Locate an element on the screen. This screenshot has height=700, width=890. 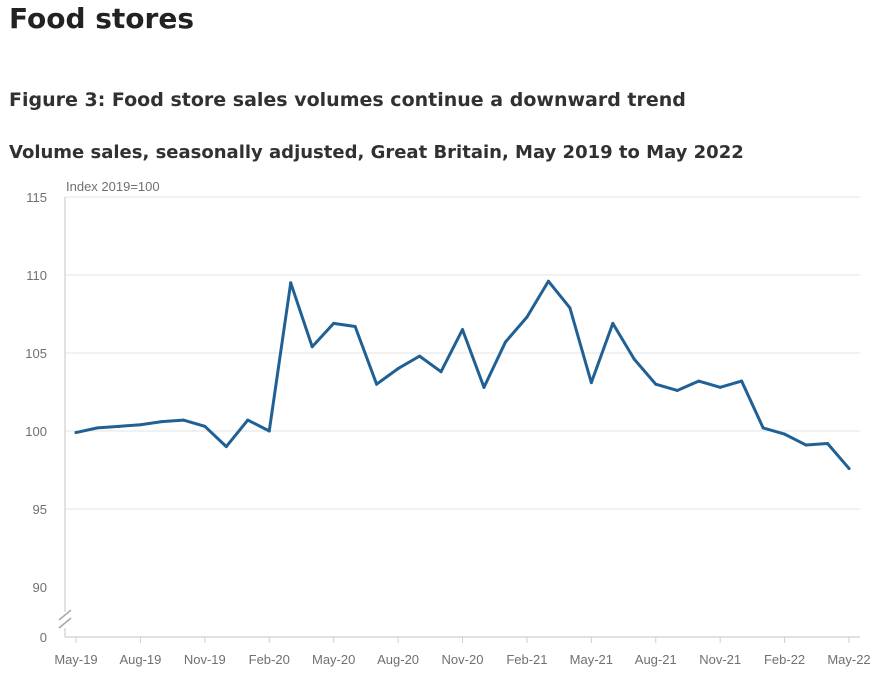
y-tick-label: 100 is located at coordinates (36, 431).